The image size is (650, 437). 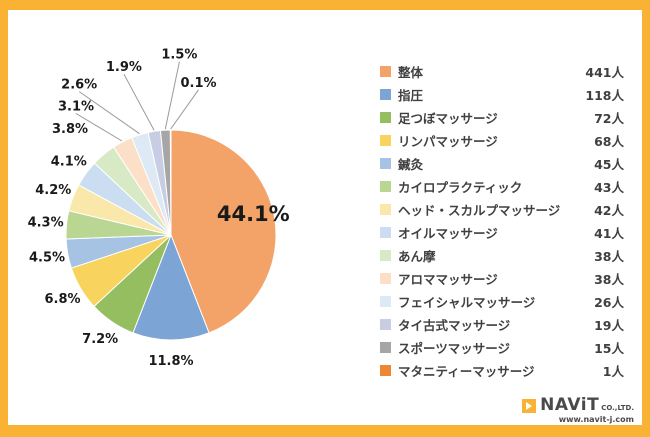 I want to click on legend-label: 整体, so click(x=411, y=72).